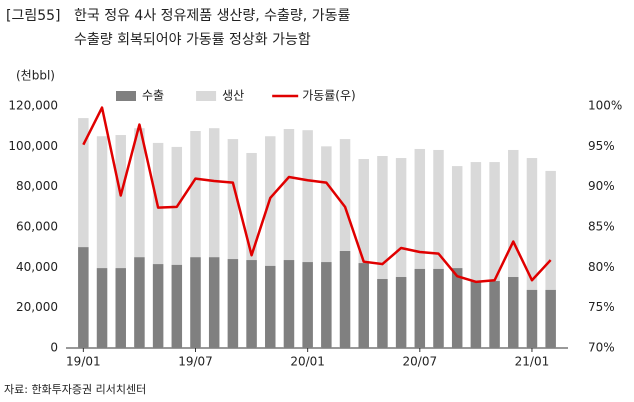 This screenshot has width=634, height=402. Describe the element at coordinates (75, 389) in the screenshot. I see `source: 자료: 한화투자증권 리서치센터` at that location.